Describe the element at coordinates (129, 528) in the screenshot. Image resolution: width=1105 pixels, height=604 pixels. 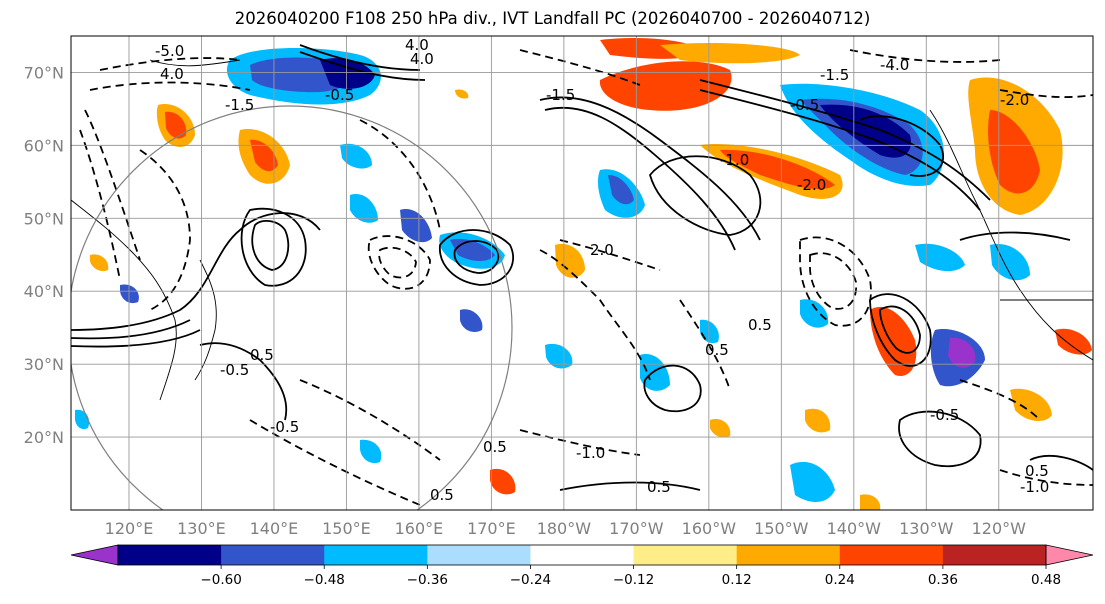
I see `lon-tick-label: 120°E` at that location.